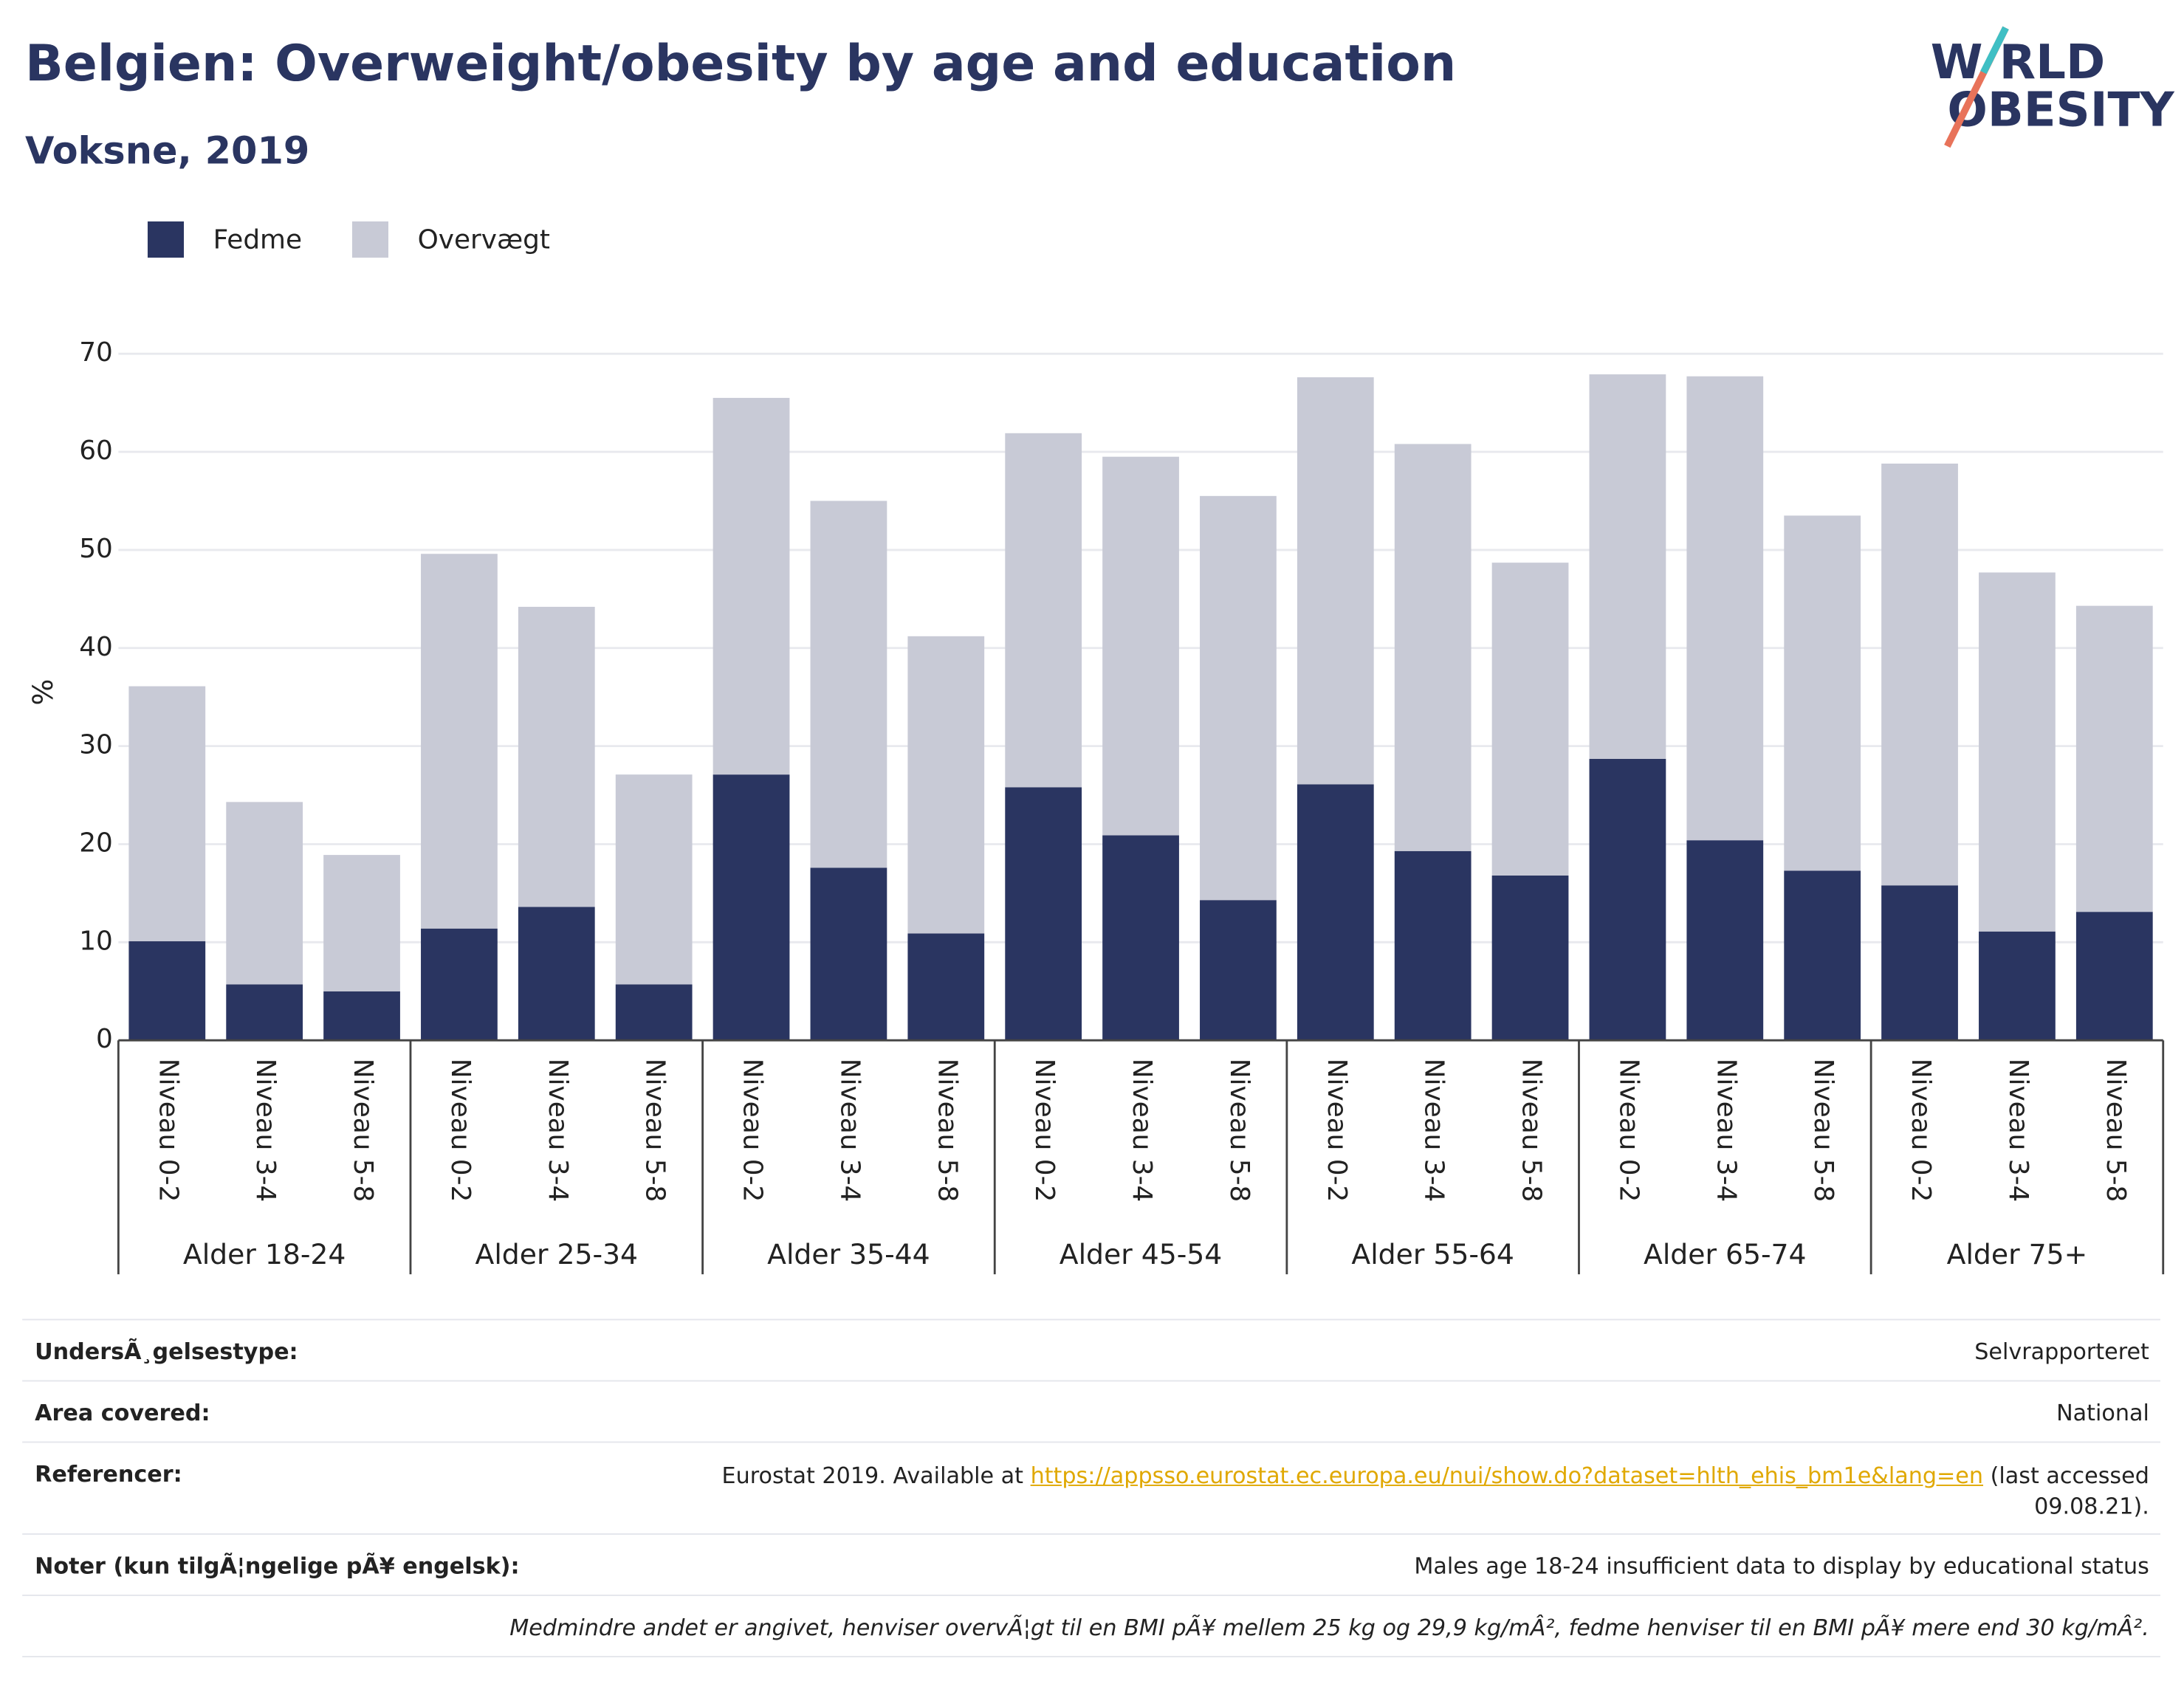  Describe the element at coordinates (1142, 1254) in the screenshot. I see `group-label: Alder 45-54` at that location.